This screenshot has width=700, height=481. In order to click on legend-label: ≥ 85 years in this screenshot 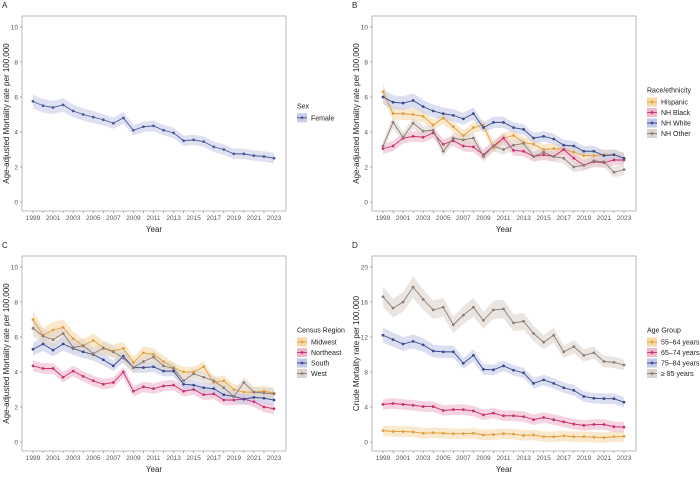, I will do `click(677, 374)`.